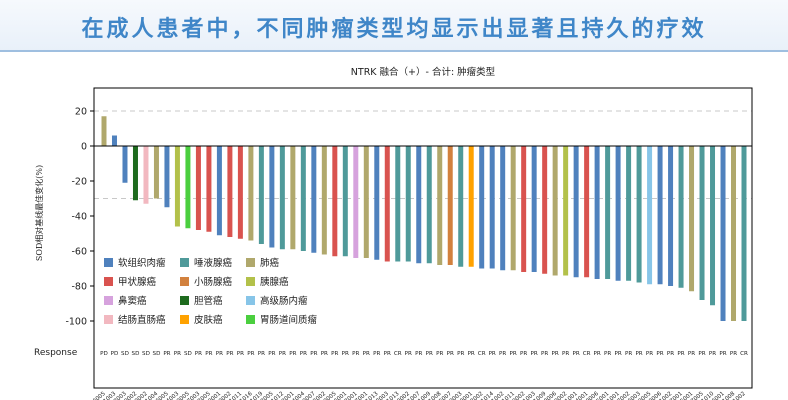  I want to click on y-tick-label: -40, so click(79, 217).